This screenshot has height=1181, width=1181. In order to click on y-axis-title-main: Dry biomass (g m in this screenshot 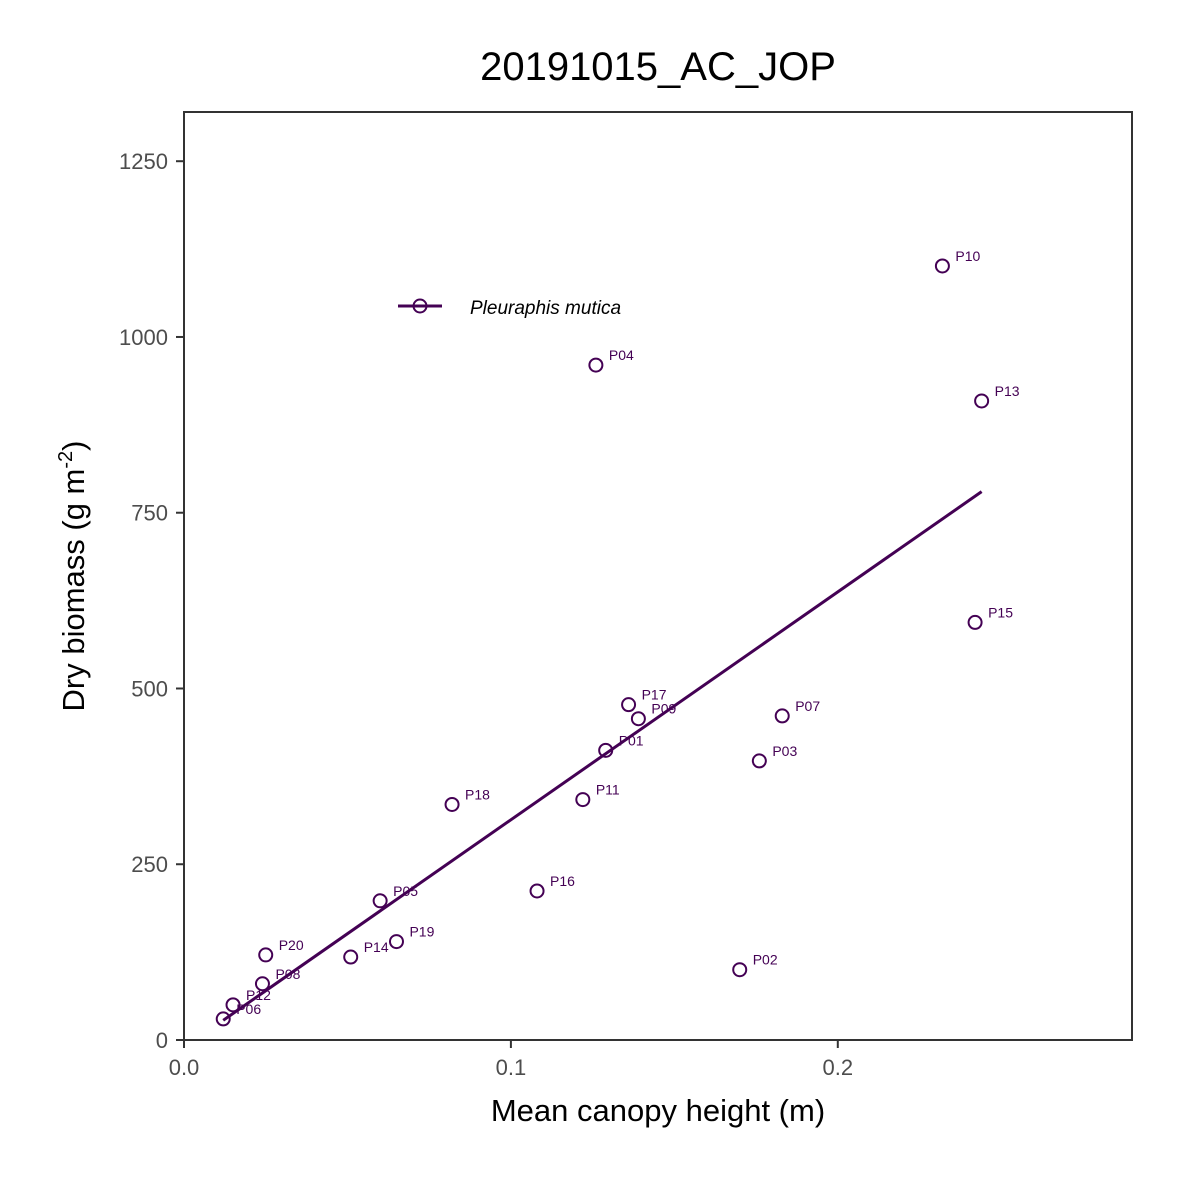, I will do `click(73, 590)`.